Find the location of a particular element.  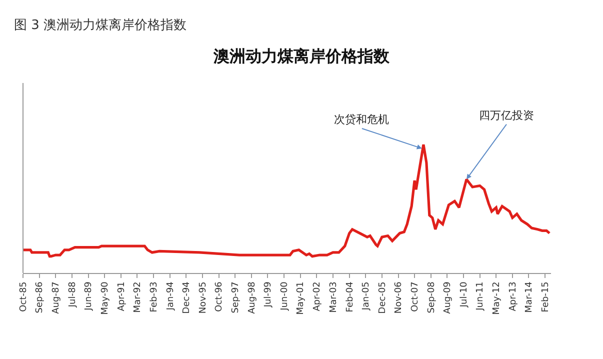

x-tick-label: Nov-95 is located at coordinates (203, 298).